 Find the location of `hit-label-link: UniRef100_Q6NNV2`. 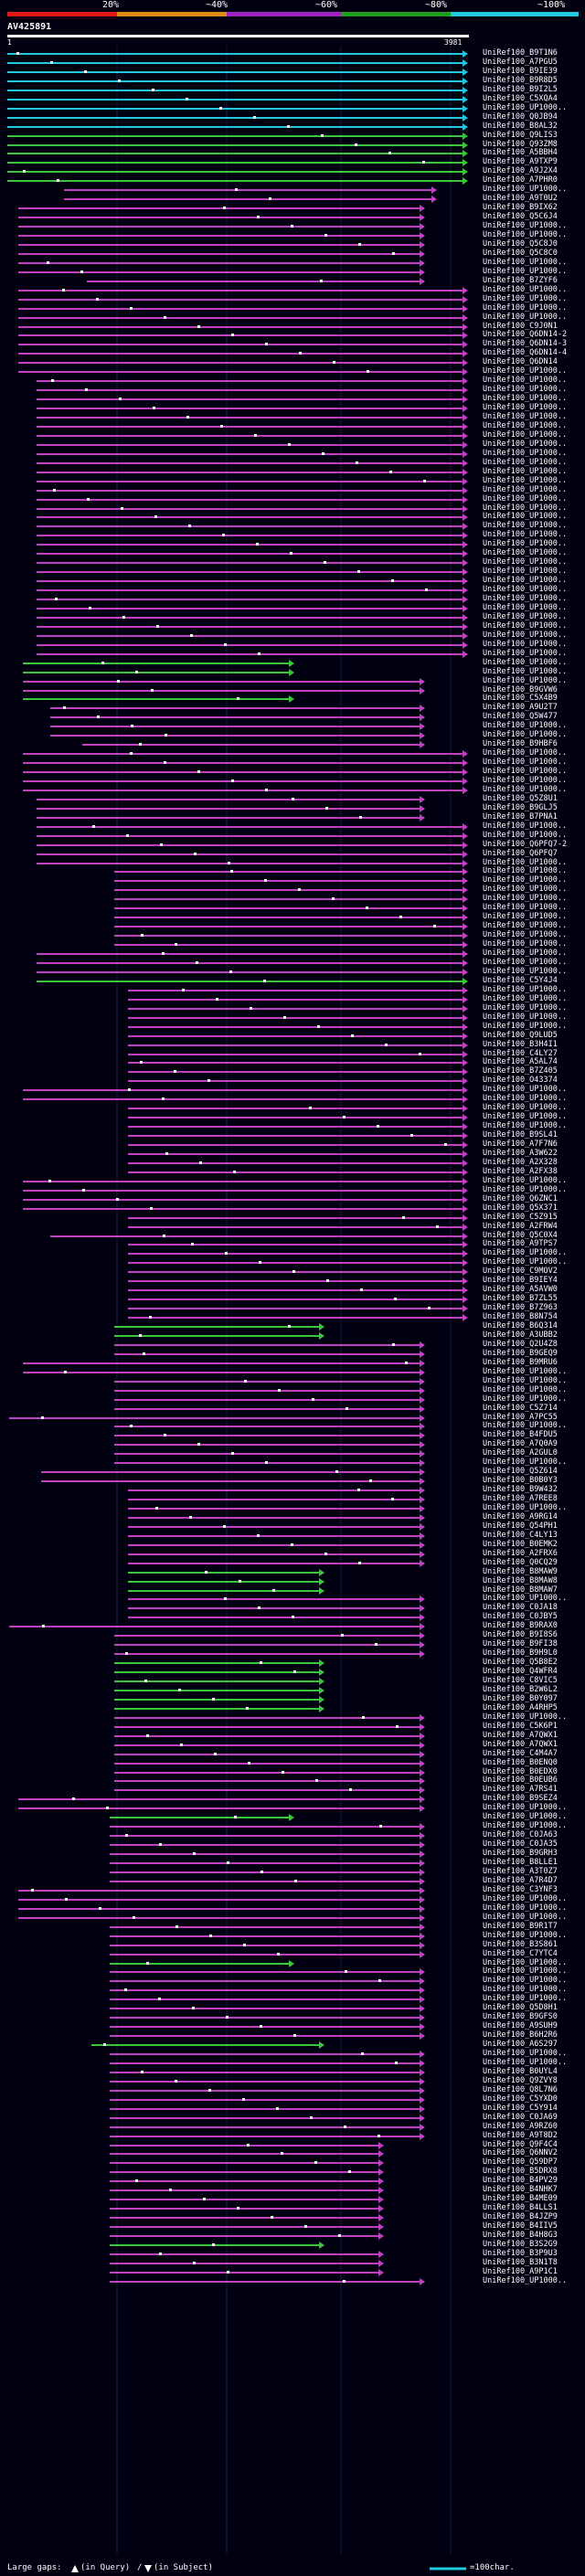

hit-label-link: UniRef100_Q6NNV2 is located at coordinates (520, 2152).